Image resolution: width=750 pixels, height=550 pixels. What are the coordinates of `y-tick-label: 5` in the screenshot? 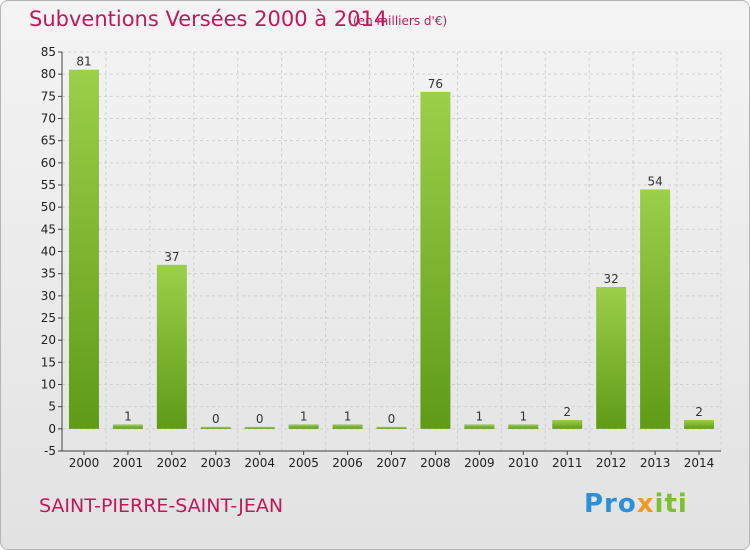 It's located at (52, 407).